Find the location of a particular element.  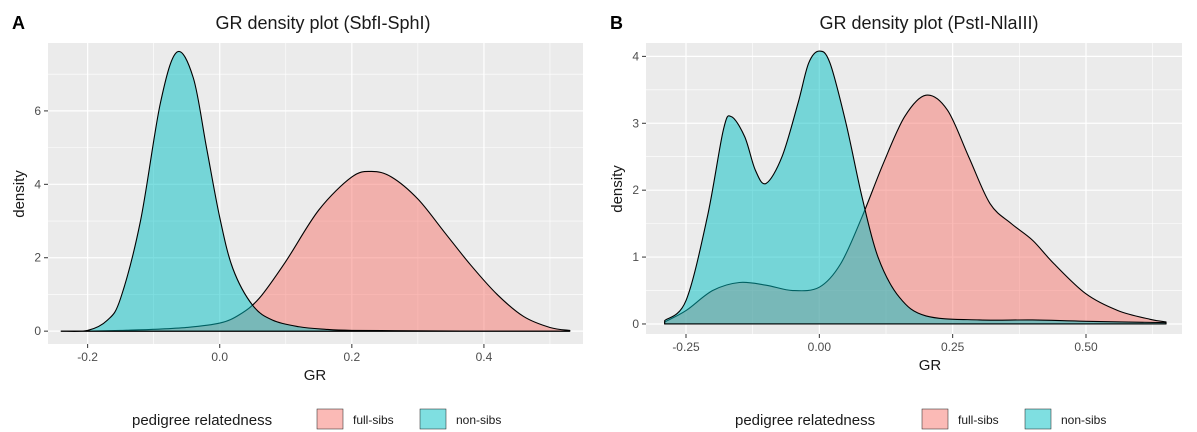

y-tick-label: 1 is located at coordinates (635, 257).